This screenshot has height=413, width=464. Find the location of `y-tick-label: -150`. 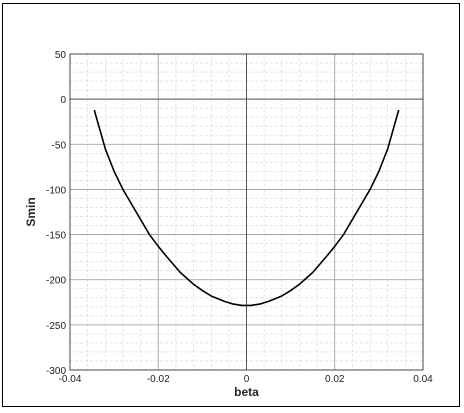

y-tick-label: -150 is located at coordinates (56, 236).